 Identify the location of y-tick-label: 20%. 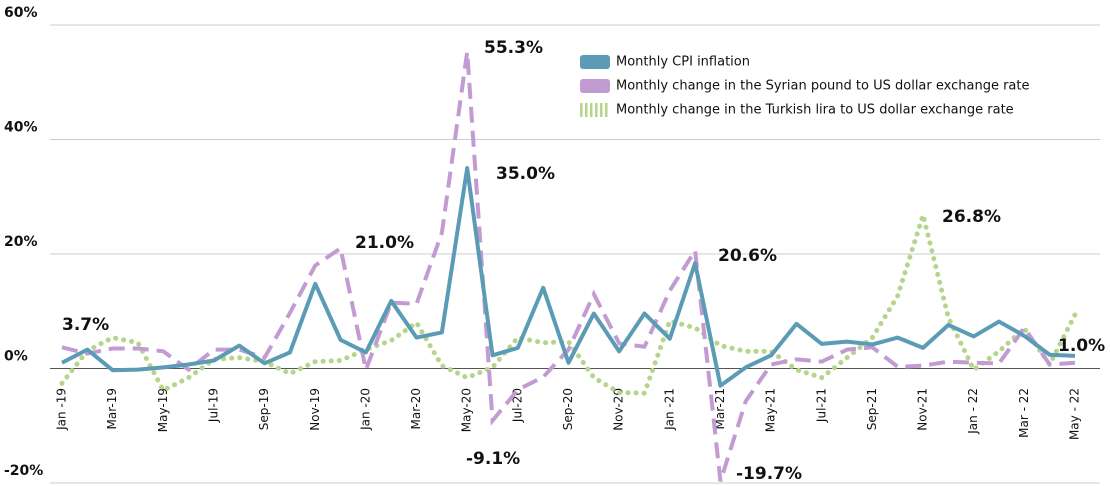
(21, 242).